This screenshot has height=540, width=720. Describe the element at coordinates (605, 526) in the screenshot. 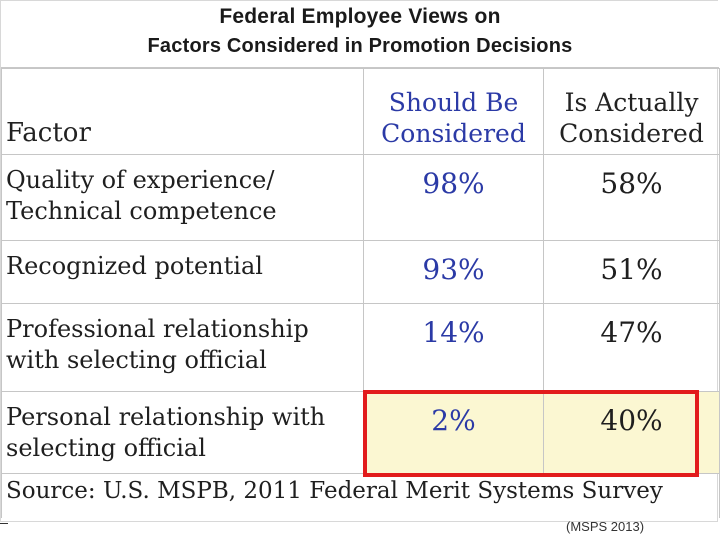

I see `citation: (MSPS 2013)` at that location.